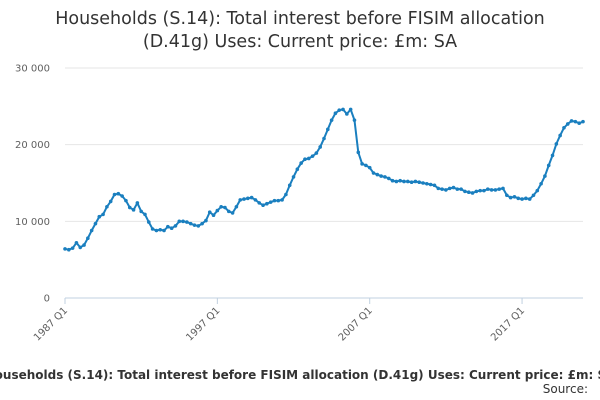  What do you see at coordinates (203, 324) in the screenshot?
I see `x-tick-label: 1997 Q1` at bounding box center [203, 324].